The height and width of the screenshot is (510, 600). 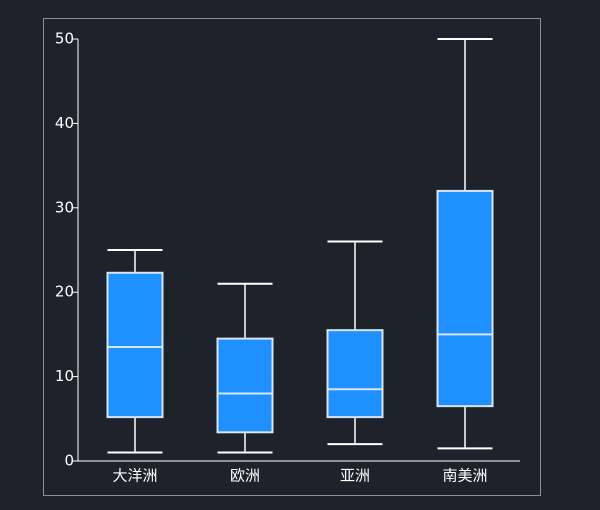 What do you see at coordinates (64, 376) in the screenshot?
I see `y-tick-label: 10` at bounding box center [64, 376].